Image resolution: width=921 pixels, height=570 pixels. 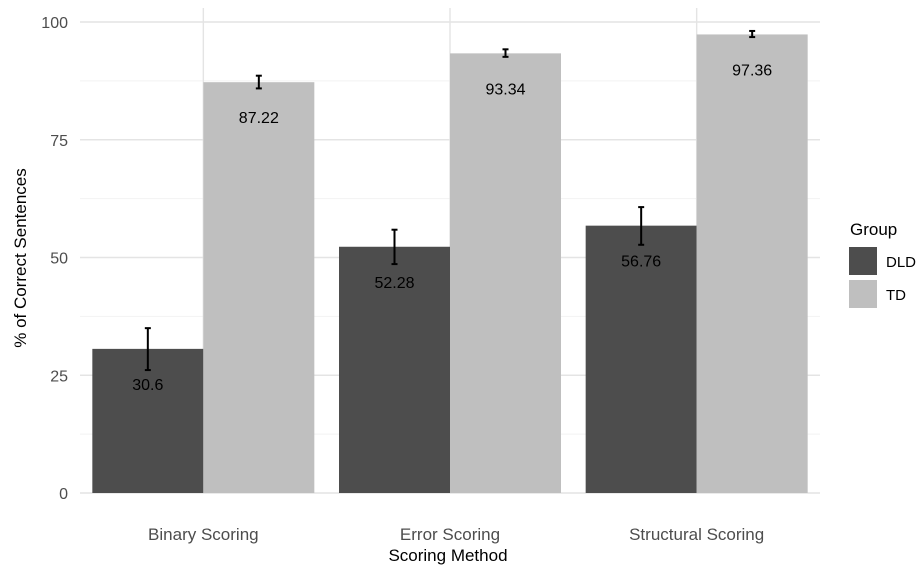 What do you see at coordinates (505, 89) in the screenshot?
I see `bar-value-label: 93.34` at bounding box center [505, 89].